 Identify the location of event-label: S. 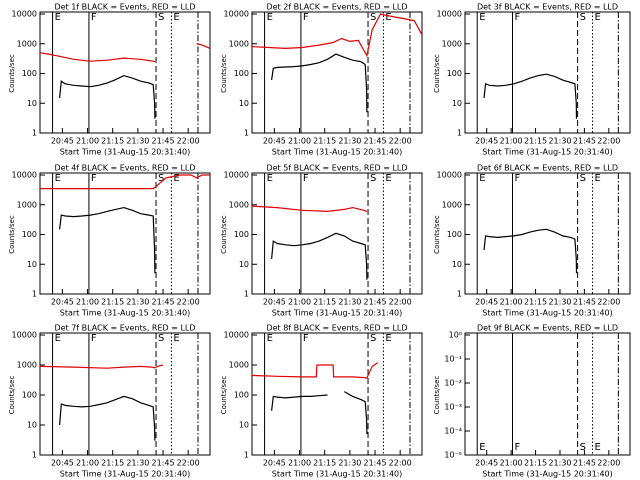
(583, 447).